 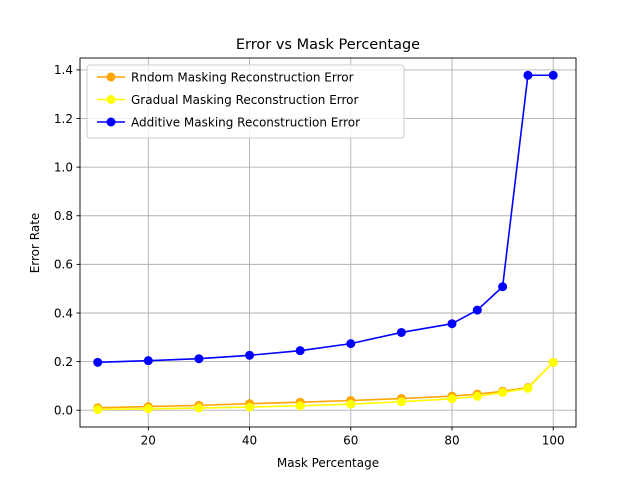 I want to click on y-tick-label: 0.0, so click(x=63, y=411).